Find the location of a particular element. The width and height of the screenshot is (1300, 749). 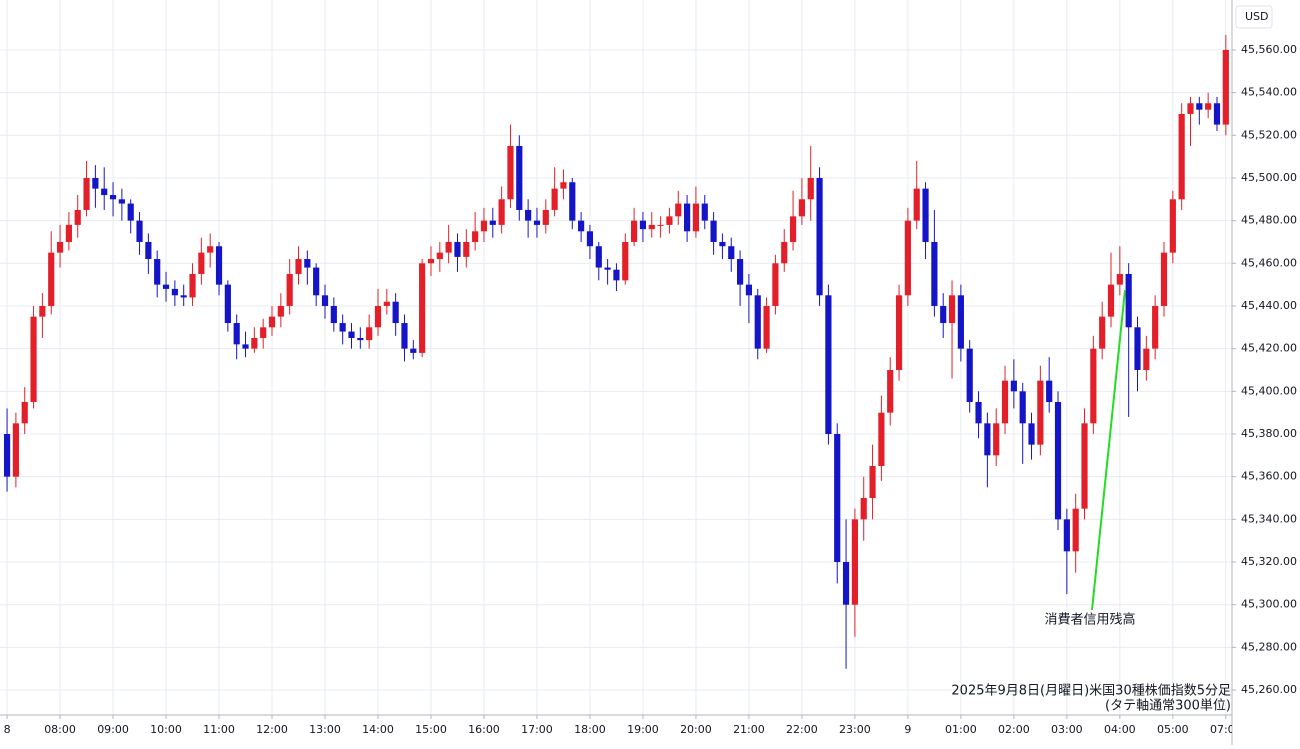

x-tick-label: 14:00 is located at coordinates (378, 729).